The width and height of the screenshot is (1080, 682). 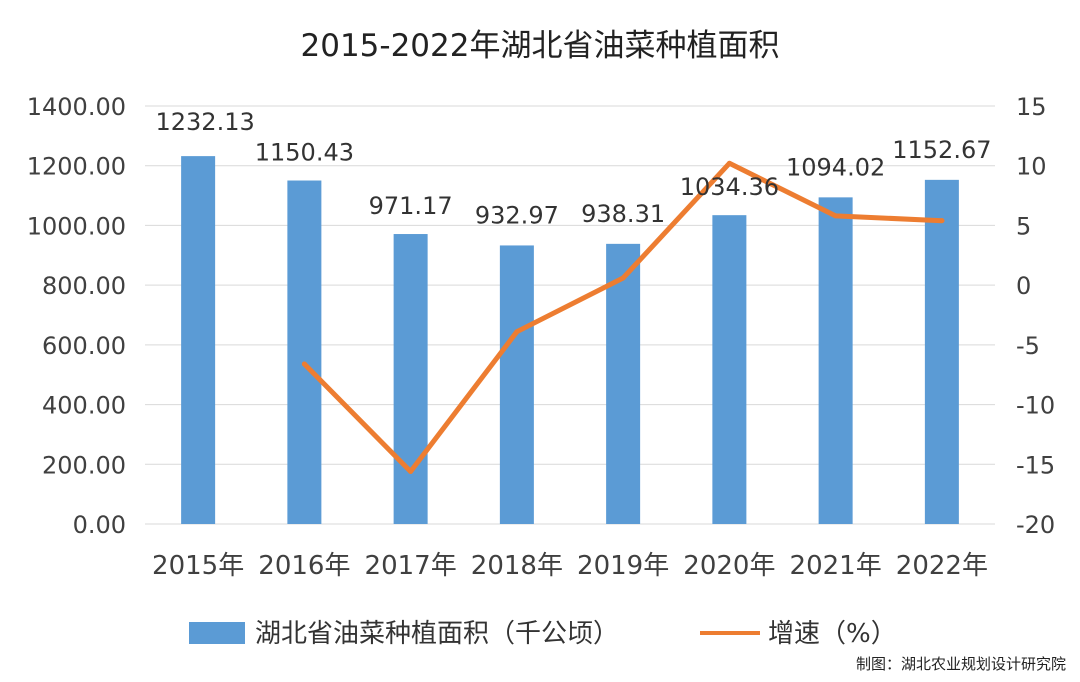 What do you see at coordinates (729, 566) in the screenshot?
I see `x-axis-tick-label: 2020年` at bounding box center [729, 566].